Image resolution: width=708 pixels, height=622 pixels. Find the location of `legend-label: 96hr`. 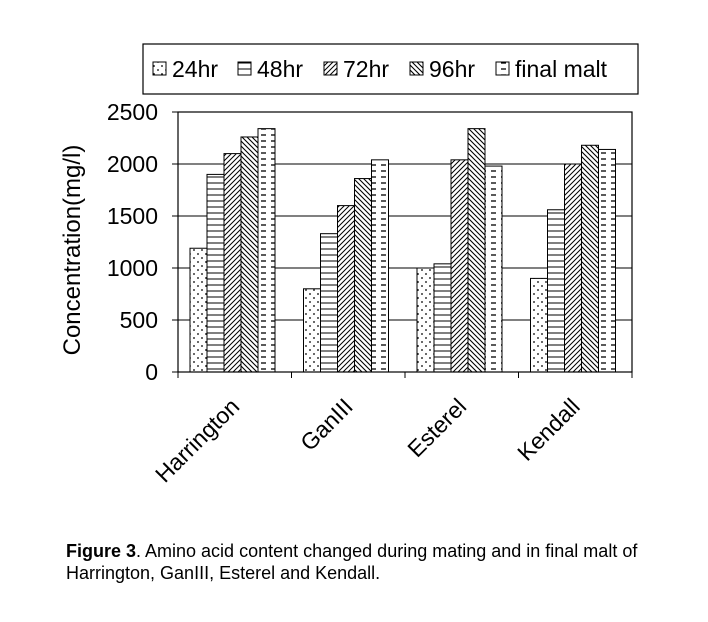

legend-label: 96hr is located at coordinates (452, 69).